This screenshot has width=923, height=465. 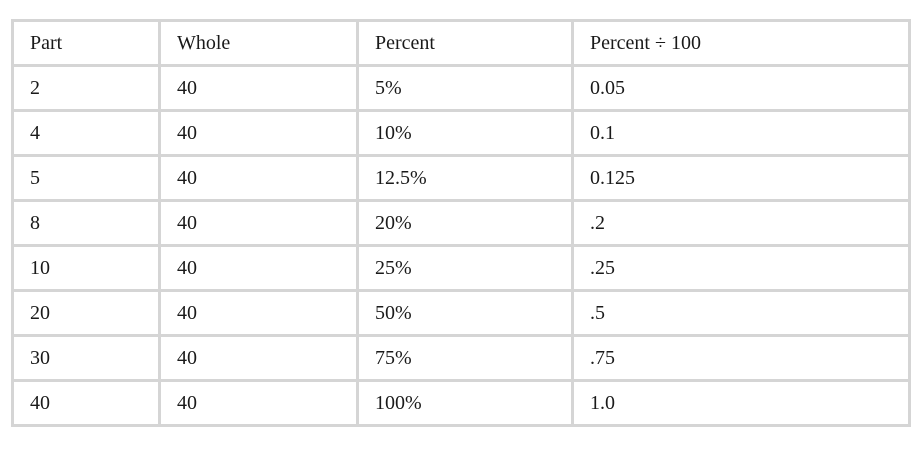 I want to click on cell-percent: 20%, so click(x=465, y=223).